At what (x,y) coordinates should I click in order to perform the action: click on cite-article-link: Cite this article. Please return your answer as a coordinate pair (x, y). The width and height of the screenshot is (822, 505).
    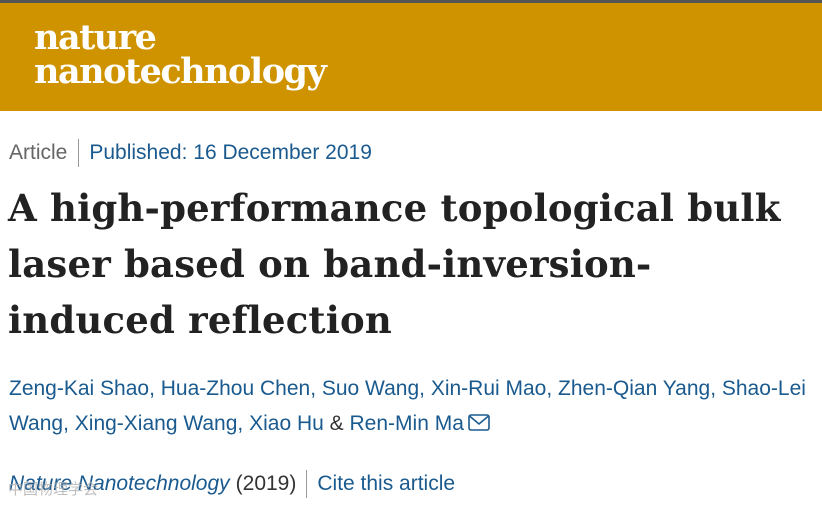
    Looking at the image, I should click on (386, 483).